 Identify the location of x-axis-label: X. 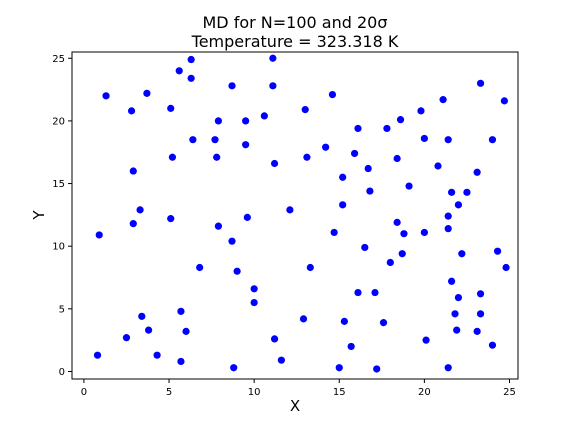
(295, 406).